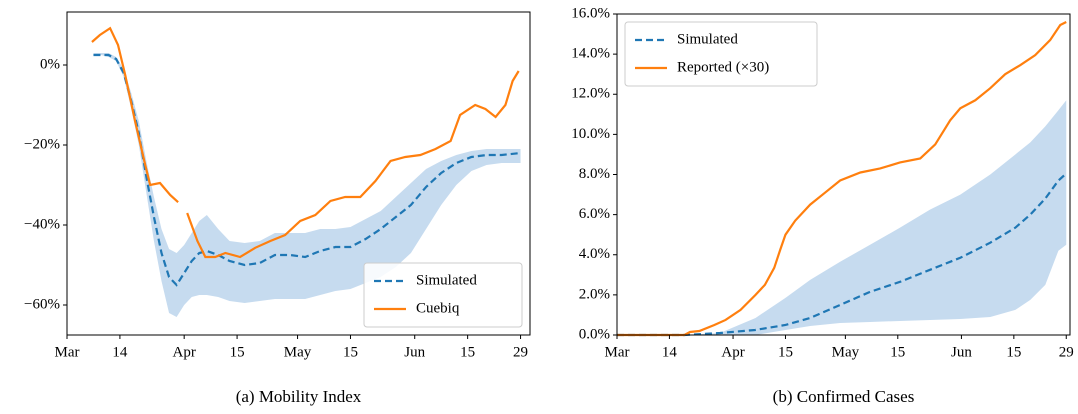  I want to click on y-tick-label: −20%, so click(42, 144).